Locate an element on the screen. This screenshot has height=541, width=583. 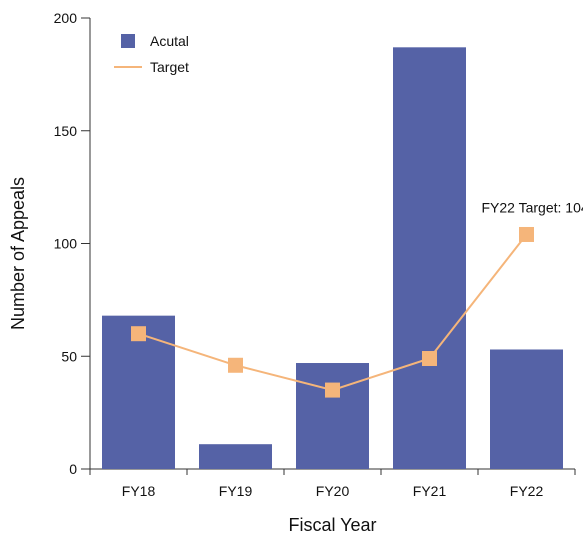
bar-fy20 is located at coordinates (332, 416).